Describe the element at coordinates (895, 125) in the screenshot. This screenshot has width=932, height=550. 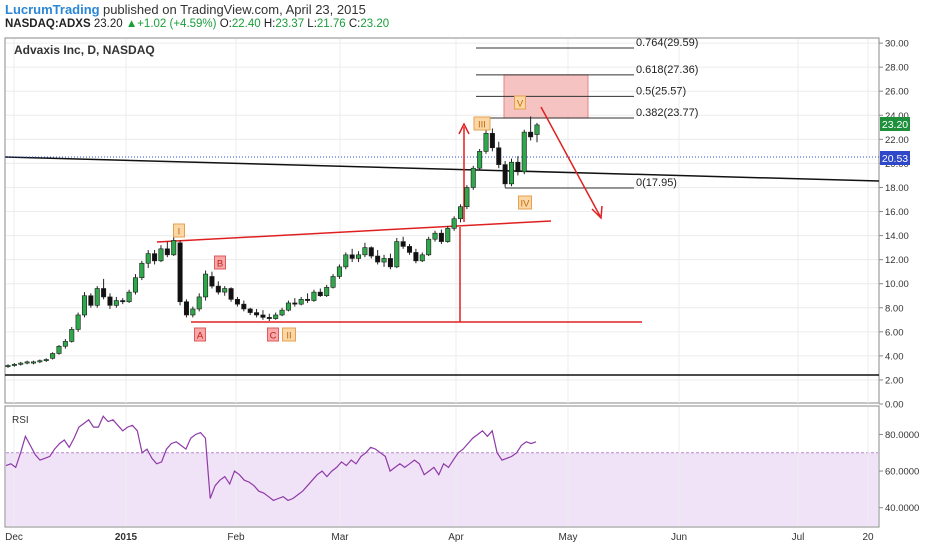
I see `last-price-tag-text: 23.20` at that location.